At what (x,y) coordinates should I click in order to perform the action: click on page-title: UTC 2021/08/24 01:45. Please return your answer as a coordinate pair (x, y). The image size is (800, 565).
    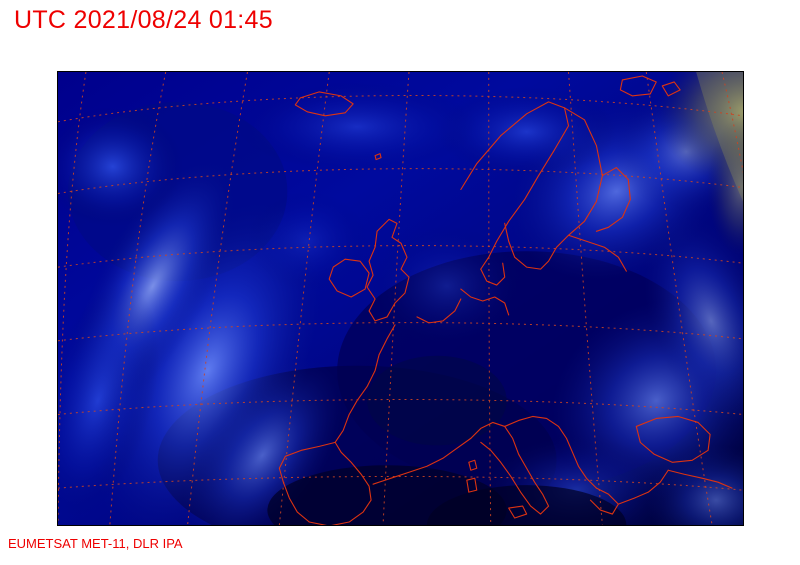
    Looking at the image, I should click on (143, 20).